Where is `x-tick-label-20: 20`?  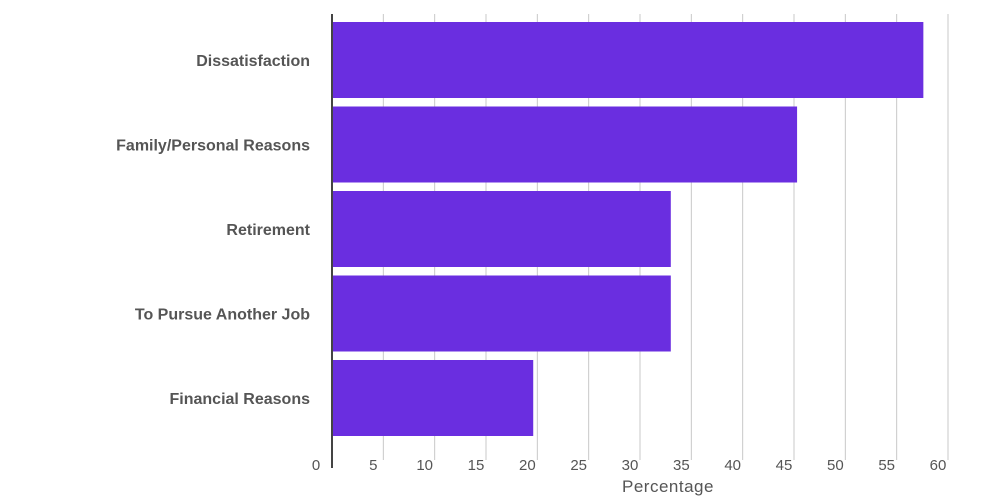
x-tick-label-20: 20 is located at coordinates (527, 465).